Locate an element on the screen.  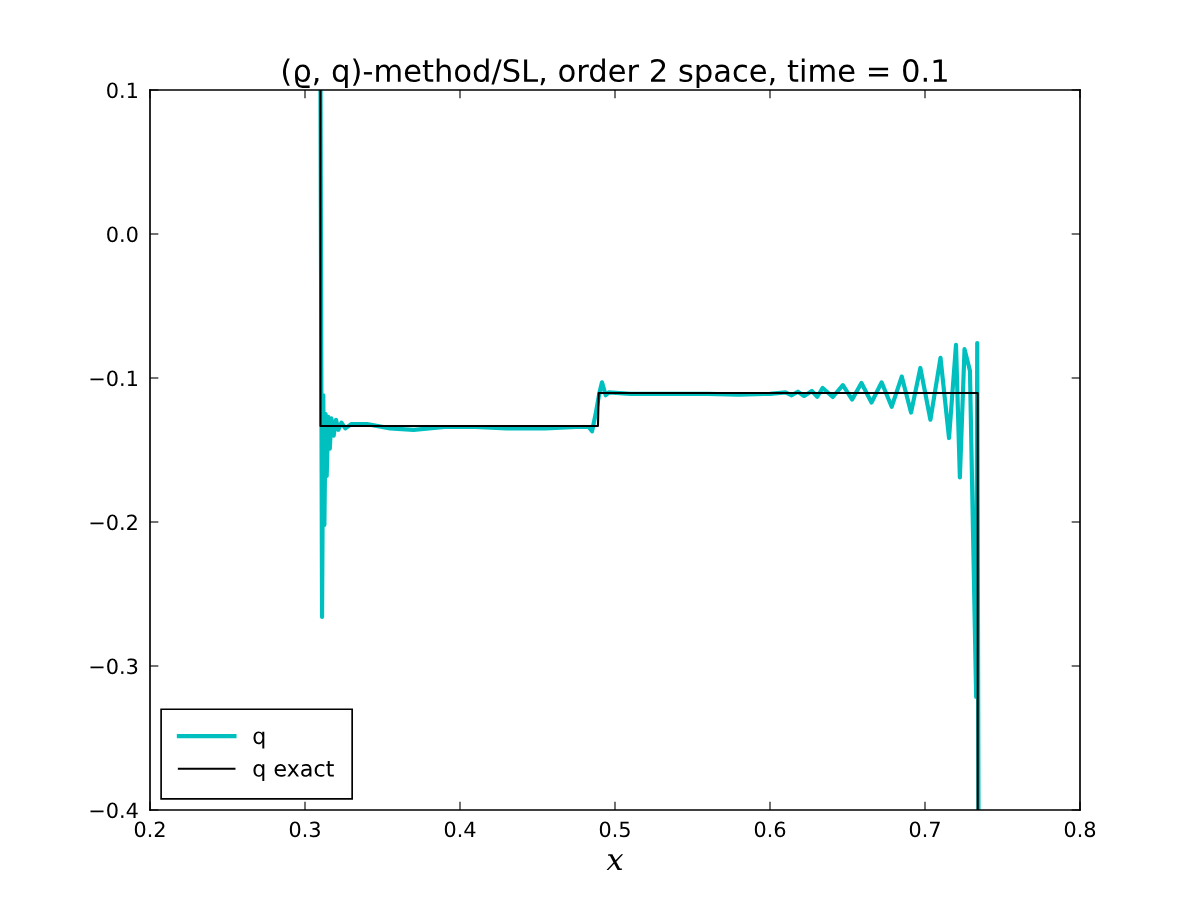
x-tick-label: 0.7 is located at coordinates (924, 829).